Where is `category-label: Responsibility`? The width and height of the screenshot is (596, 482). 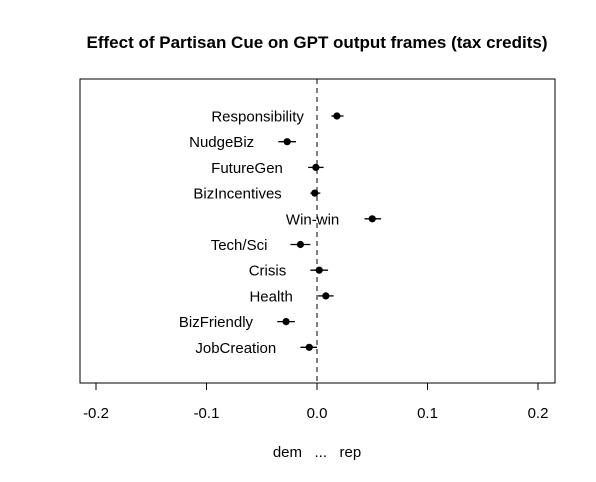
category-label: Responsibility is located at coordinates (257, 117).